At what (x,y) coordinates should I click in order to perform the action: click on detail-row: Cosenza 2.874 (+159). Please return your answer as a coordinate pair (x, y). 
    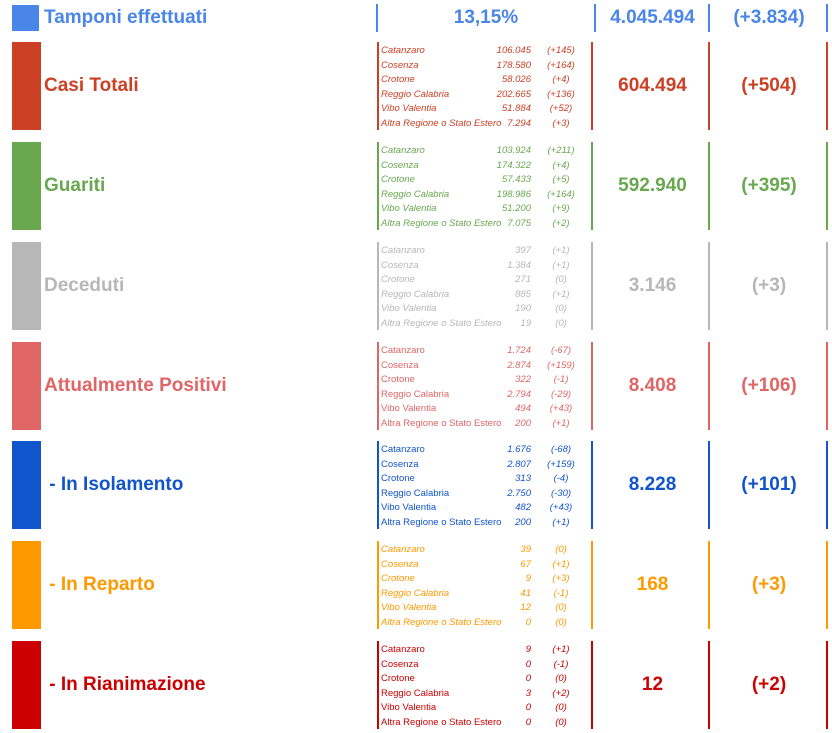
    Looking at the image, I should click on (486, 366).